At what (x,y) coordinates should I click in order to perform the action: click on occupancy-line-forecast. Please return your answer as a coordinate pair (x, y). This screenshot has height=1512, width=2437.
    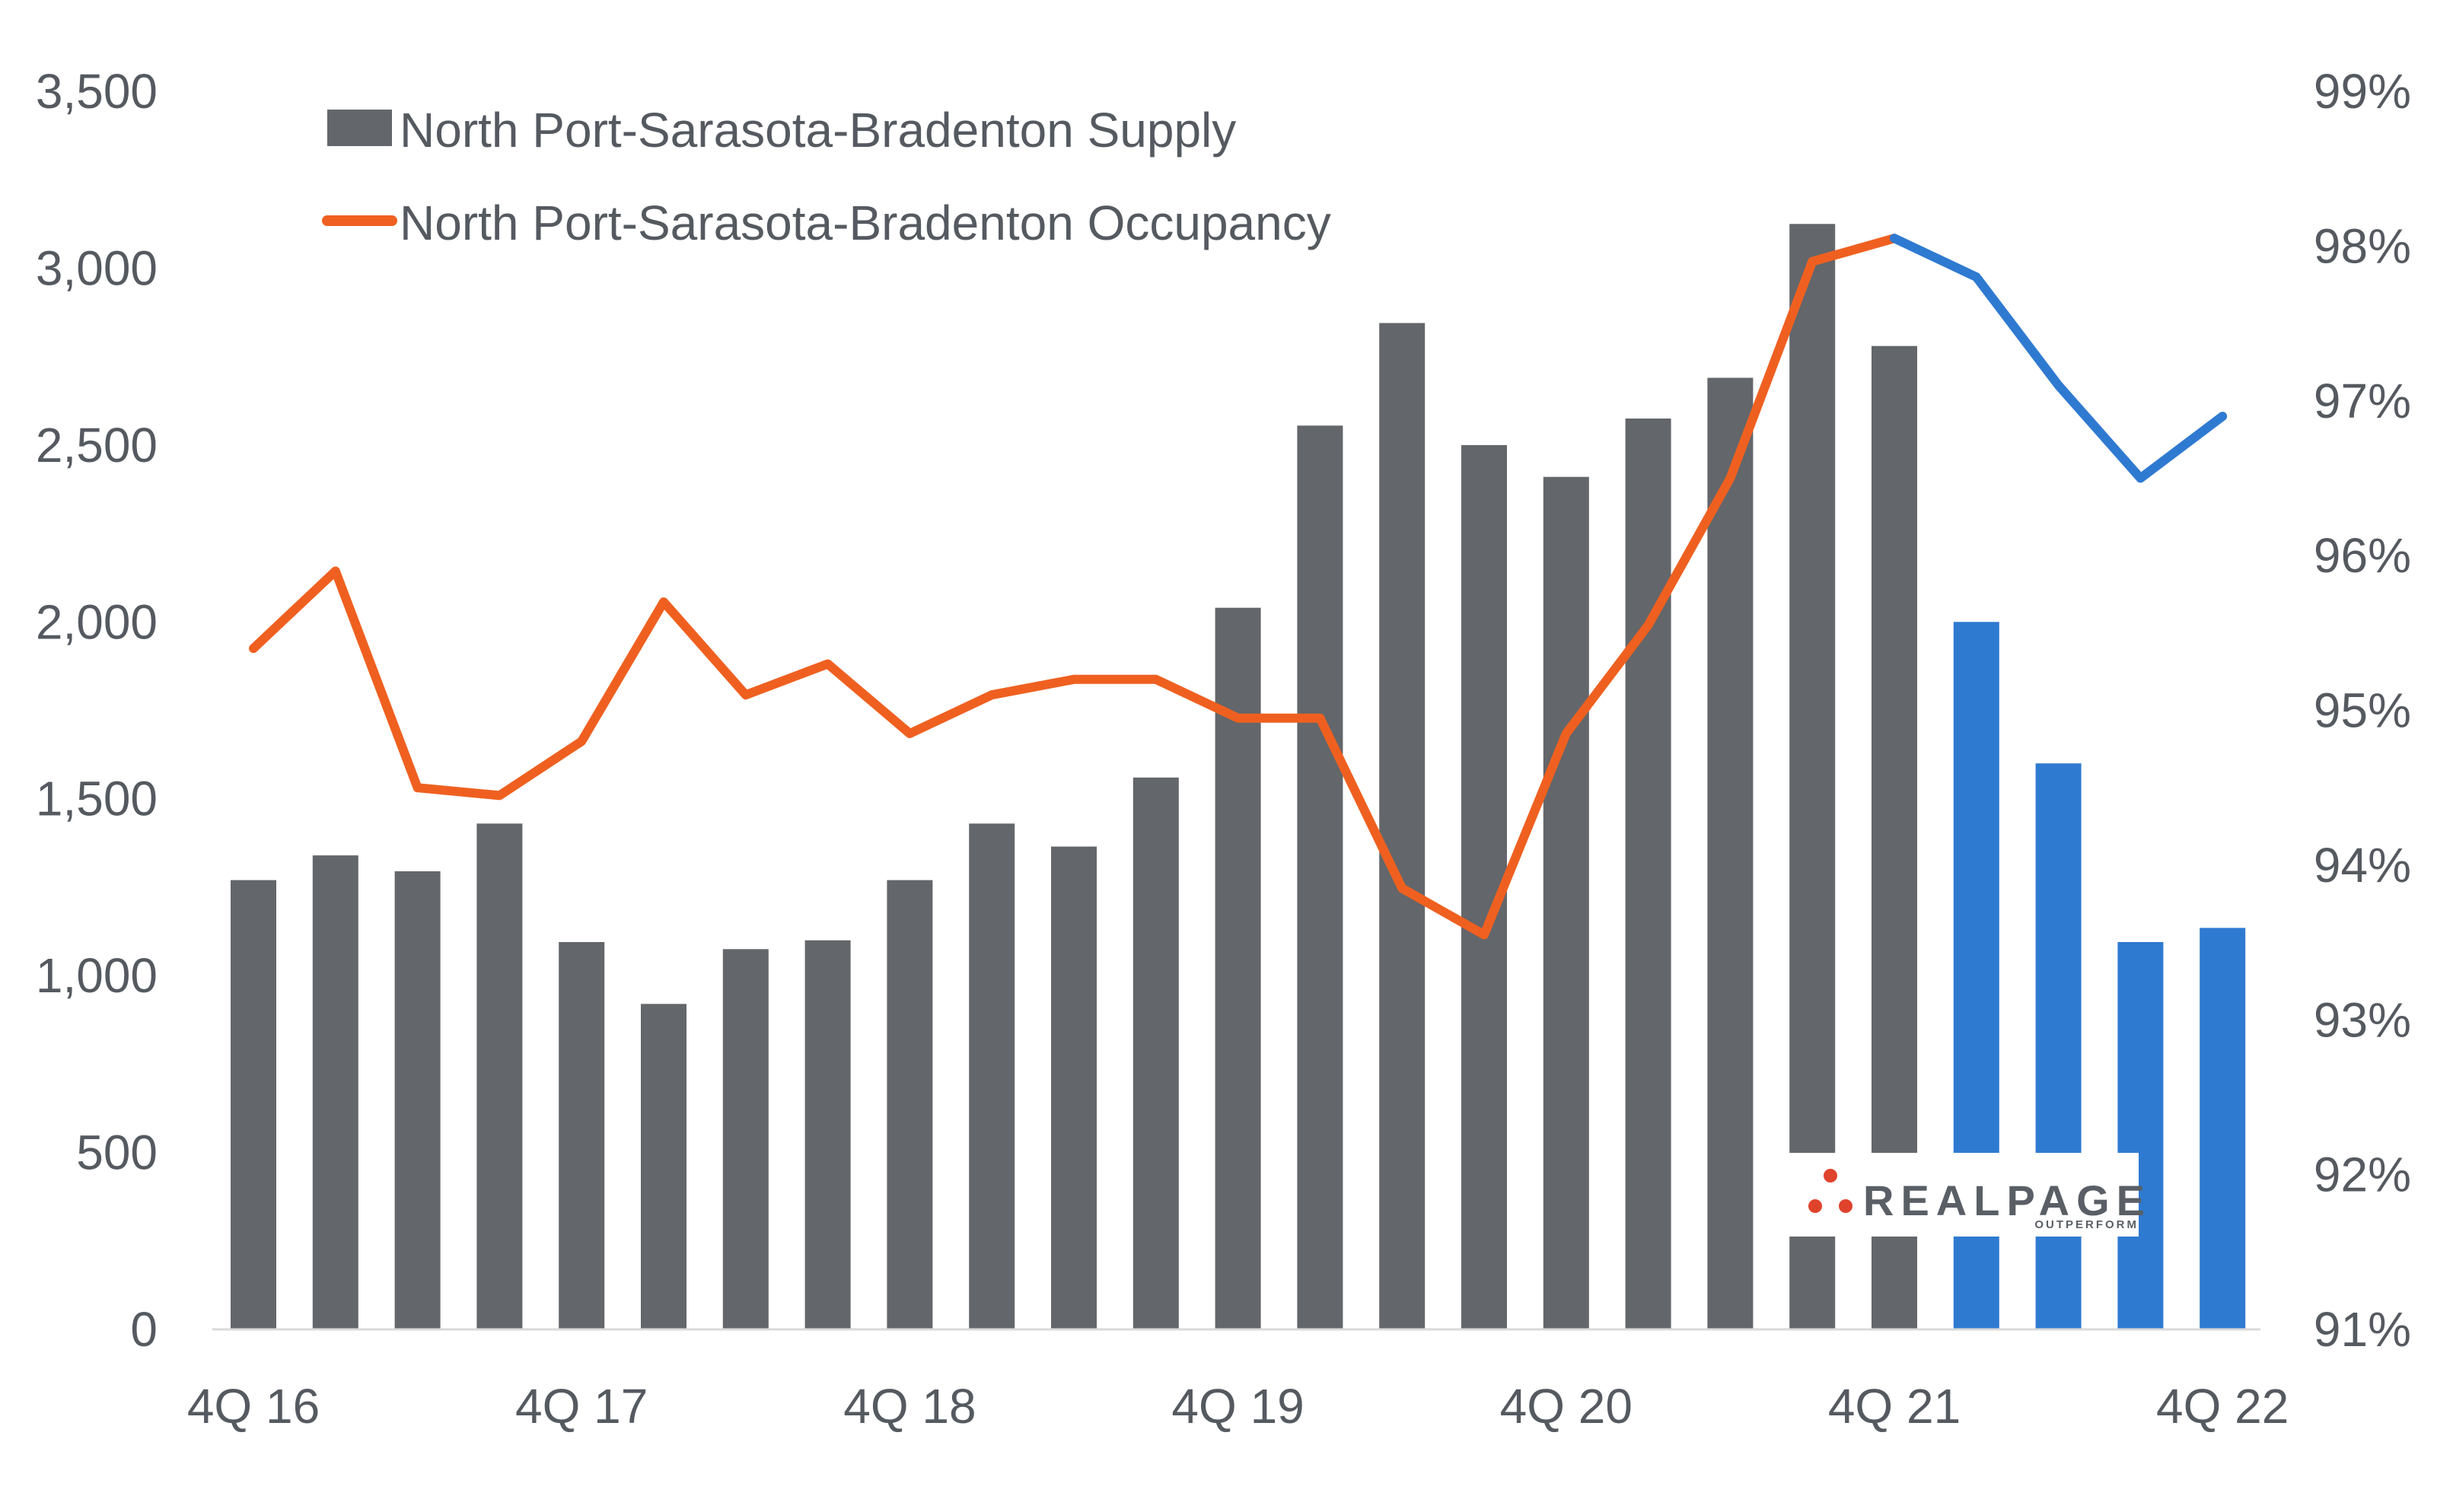
    Looking at the image, I should click on (2059, 358).